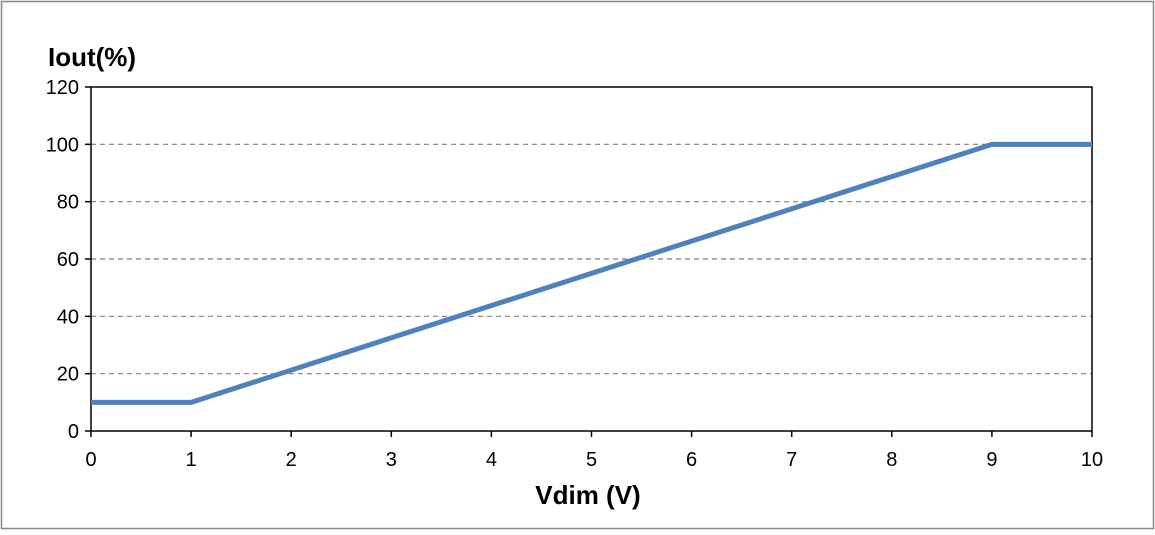  Describe the element at coordinates (62, 88) in the screenshot. I see `y-tick-label: 120` at that location.